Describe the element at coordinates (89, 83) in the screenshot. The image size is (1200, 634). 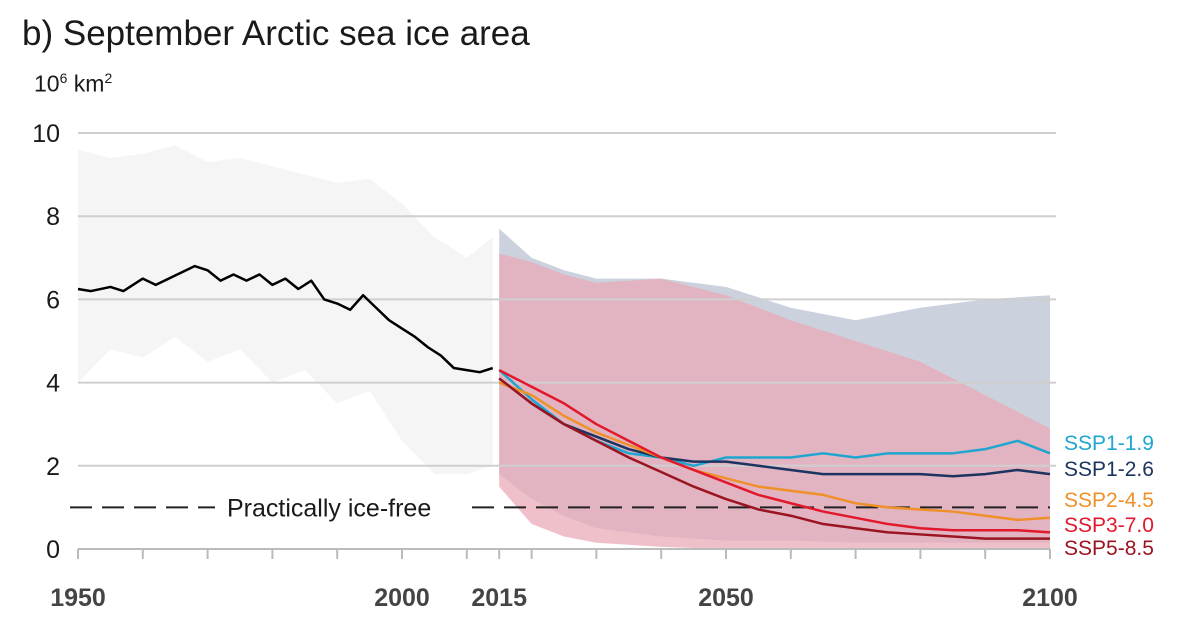
I see `unit-km: km` at that location.